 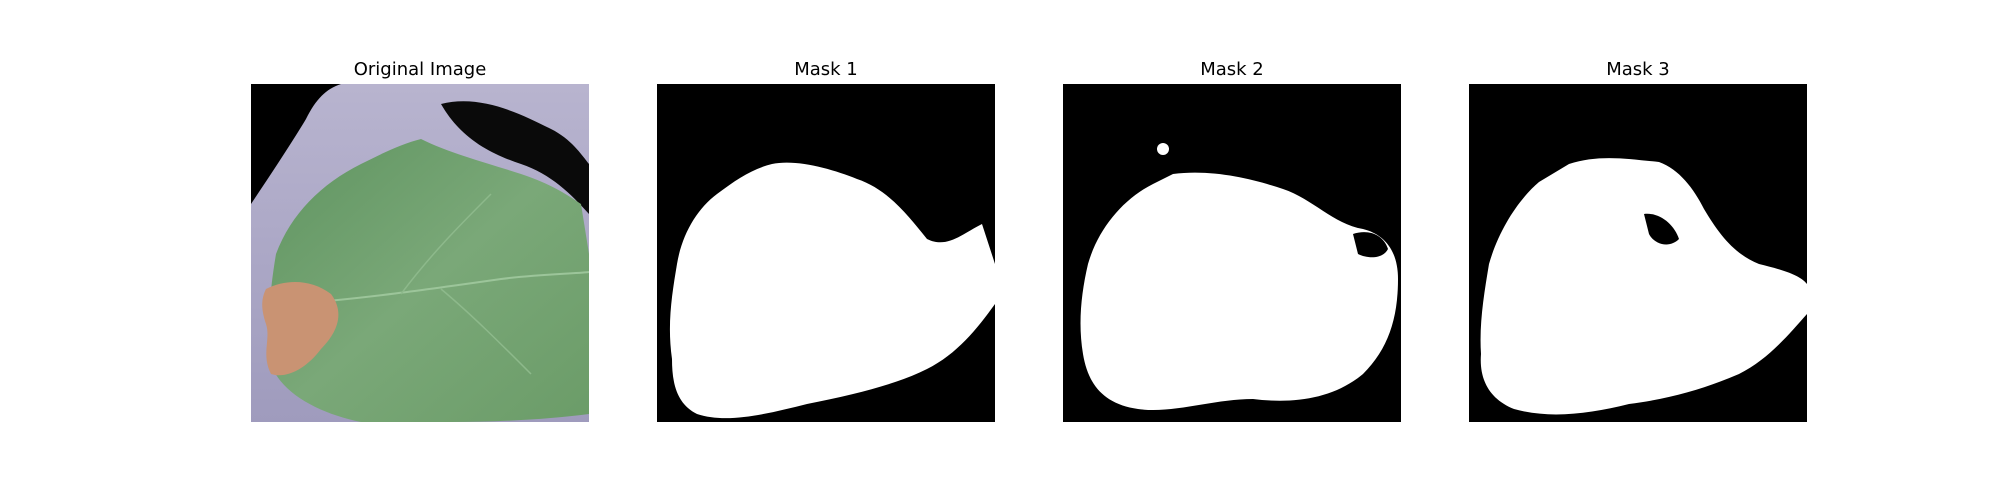 I want to click on panel-title: Mask 3, so click(x=1638, y=69).